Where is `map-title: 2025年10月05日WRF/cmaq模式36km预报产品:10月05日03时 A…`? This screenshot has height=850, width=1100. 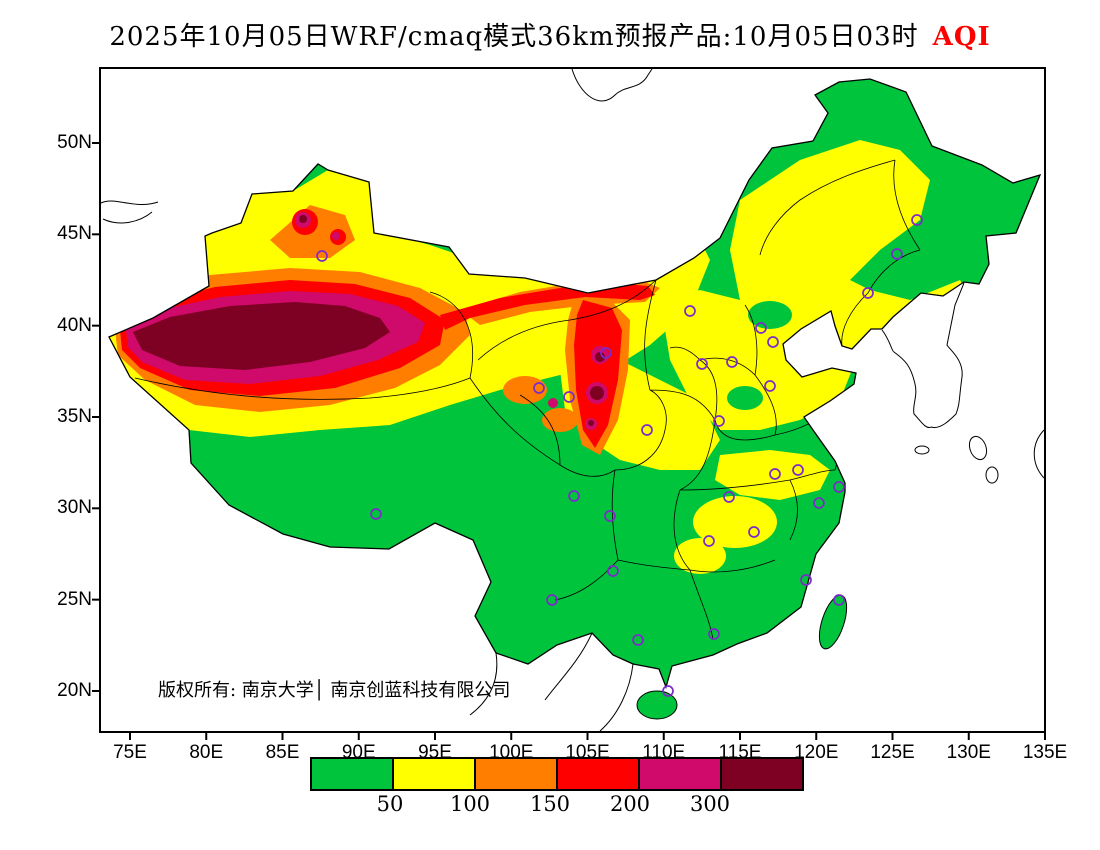 map-title: 2025年10月05日WRF/cmaq模式36km预报产品:10月05日03时 A… is located at coordinates (550, 34).